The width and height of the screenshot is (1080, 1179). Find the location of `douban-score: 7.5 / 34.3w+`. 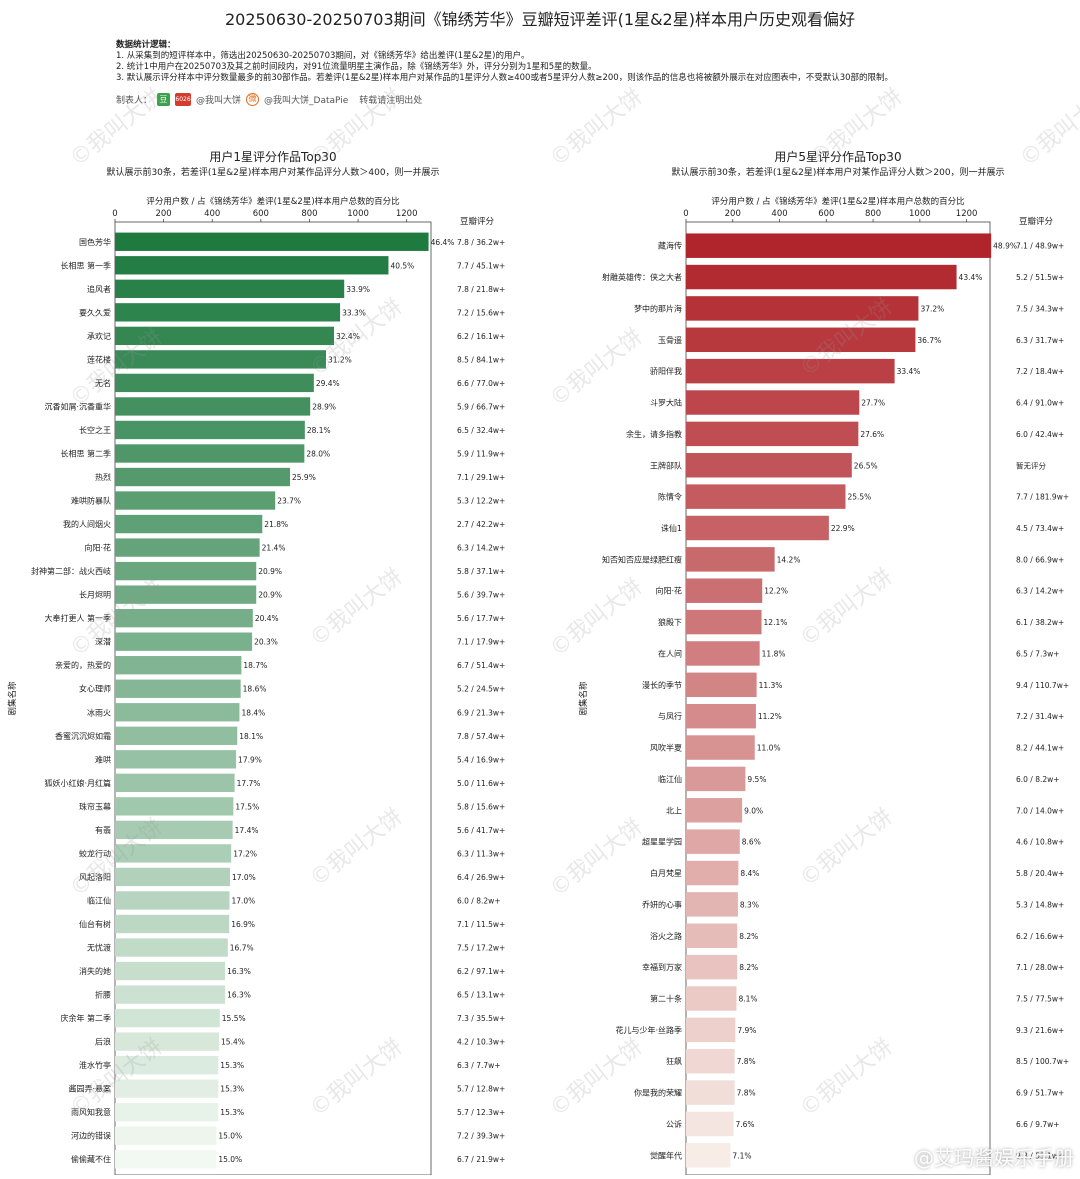

douban-score: 7.5 / 34.3w+ is located at coordinates (1040, 308).